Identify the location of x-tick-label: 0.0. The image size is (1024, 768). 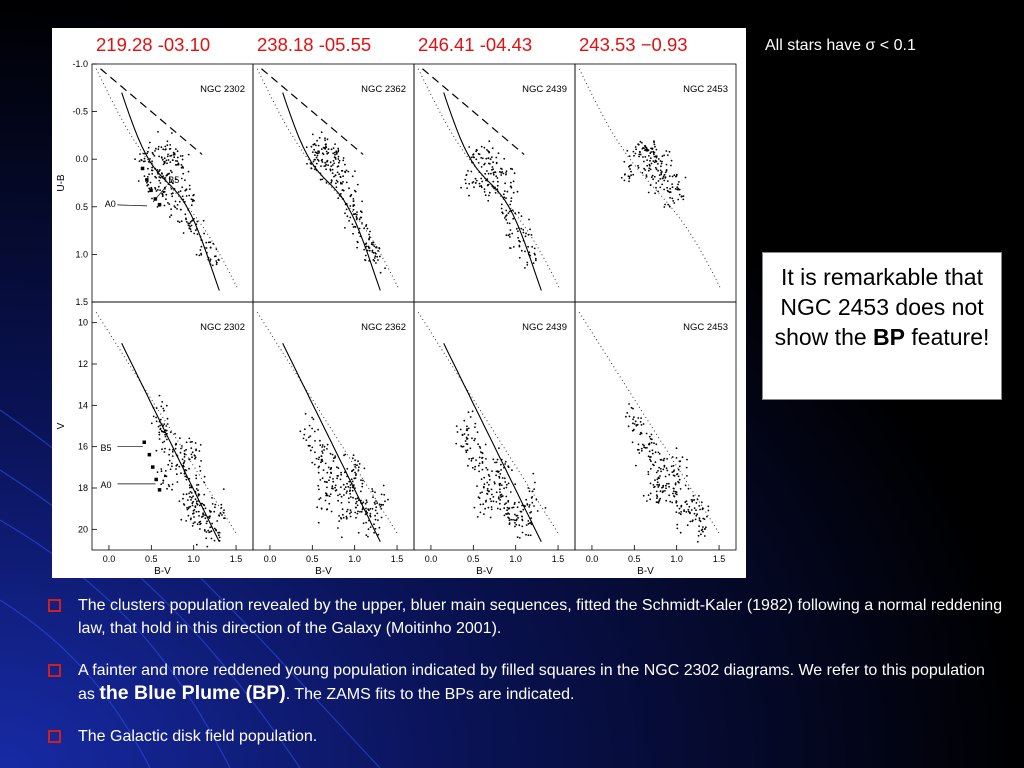
(109, 559).